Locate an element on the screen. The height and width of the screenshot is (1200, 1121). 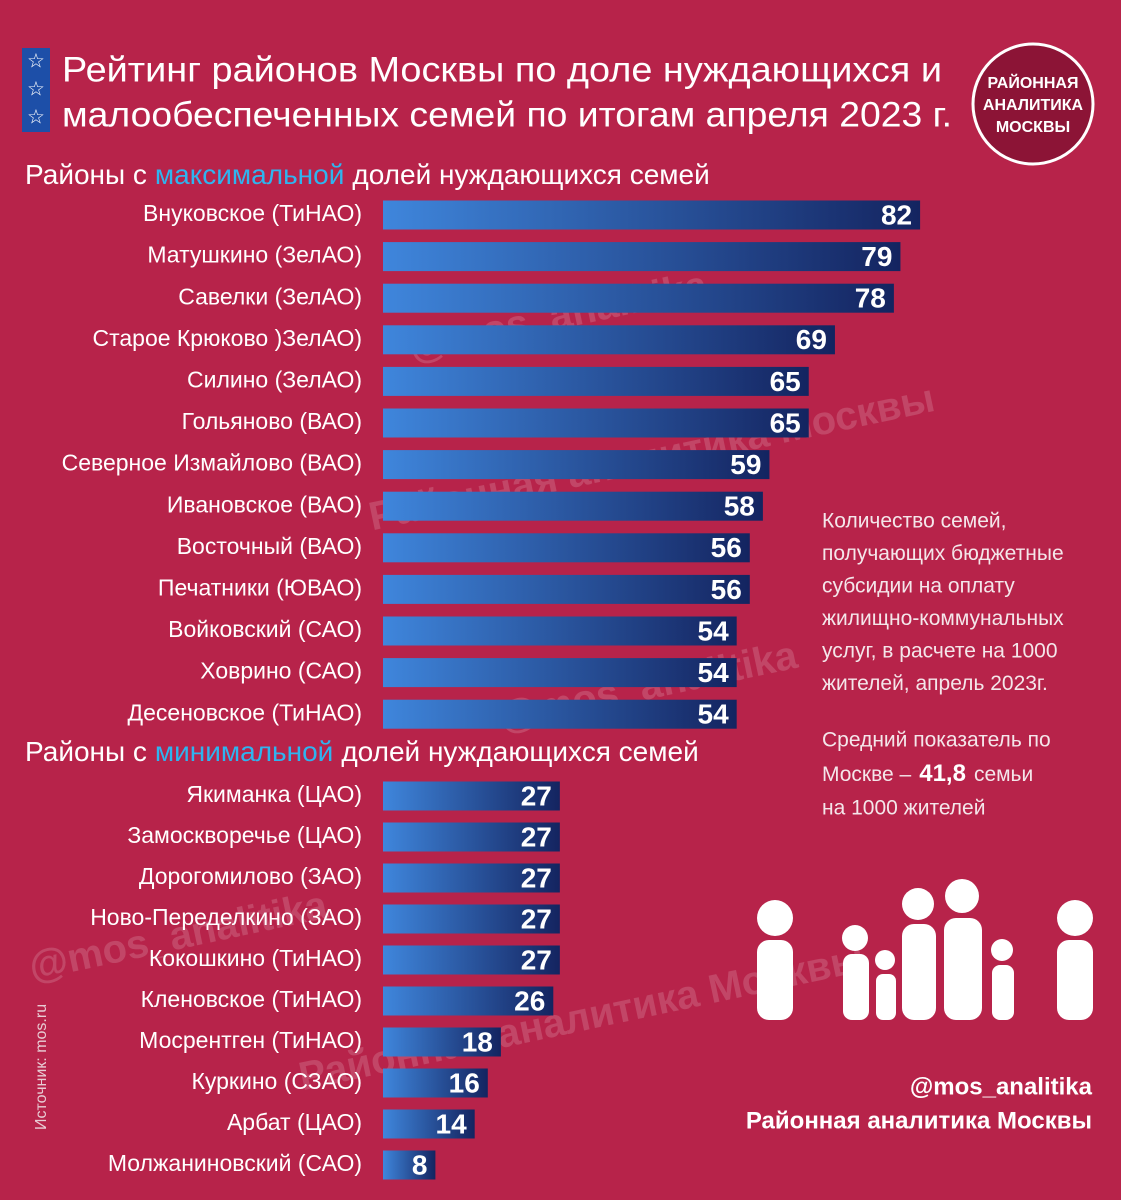
category-label: Мосрентген (ТиНАО) is located at coordinates (250, 1040).